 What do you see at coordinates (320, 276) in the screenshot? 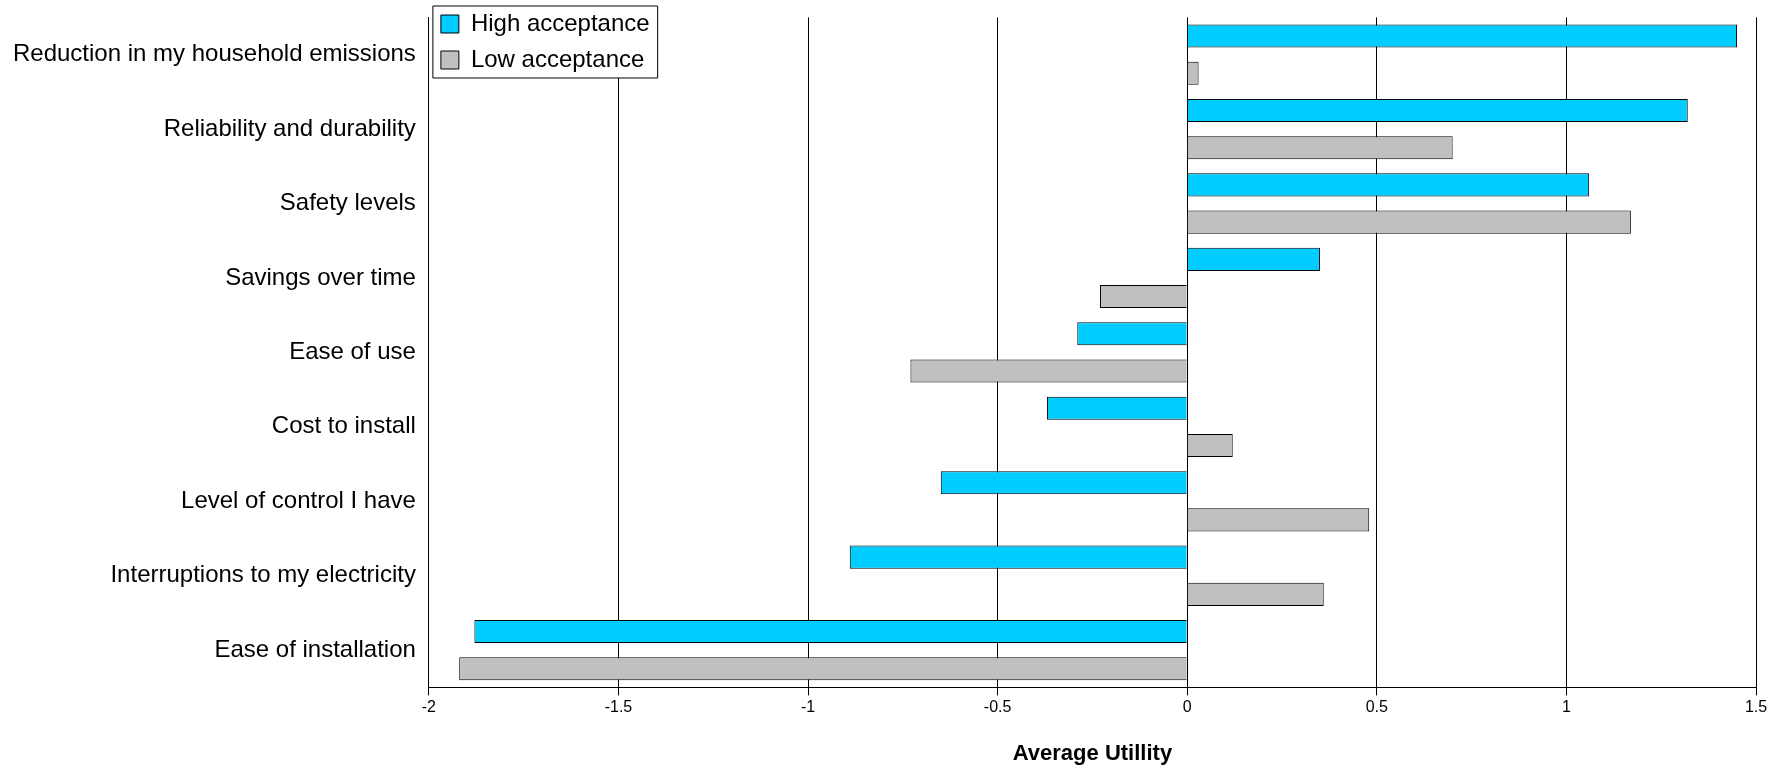
I see `y-tick-label: Savings over time` at bounding box center [320, 276].